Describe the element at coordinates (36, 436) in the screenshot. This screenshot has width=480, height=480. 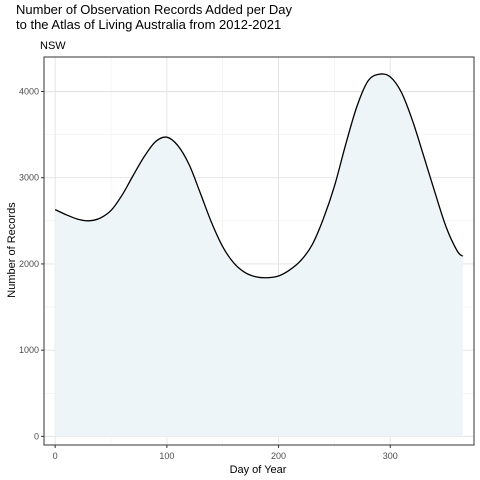
I see `y-tick-label: 0` at that location.